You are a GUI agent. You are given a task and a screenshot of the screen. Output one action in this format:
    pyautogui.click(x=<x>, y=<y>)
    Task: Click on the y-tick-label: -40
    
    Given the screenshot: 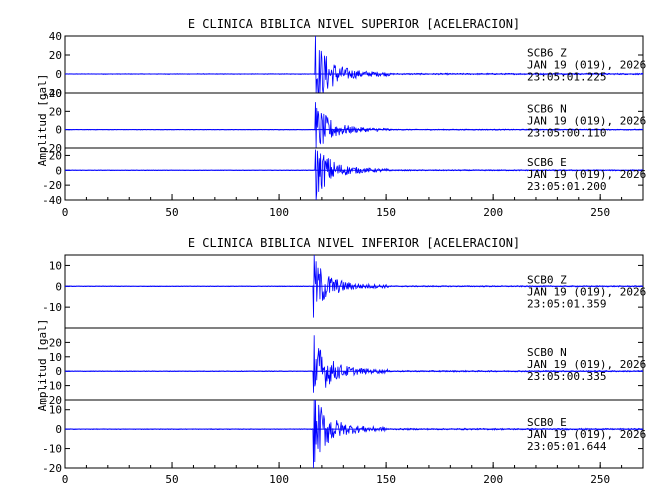 What is the action you would take?
    pyautogui.click(x=52, y=200)
    